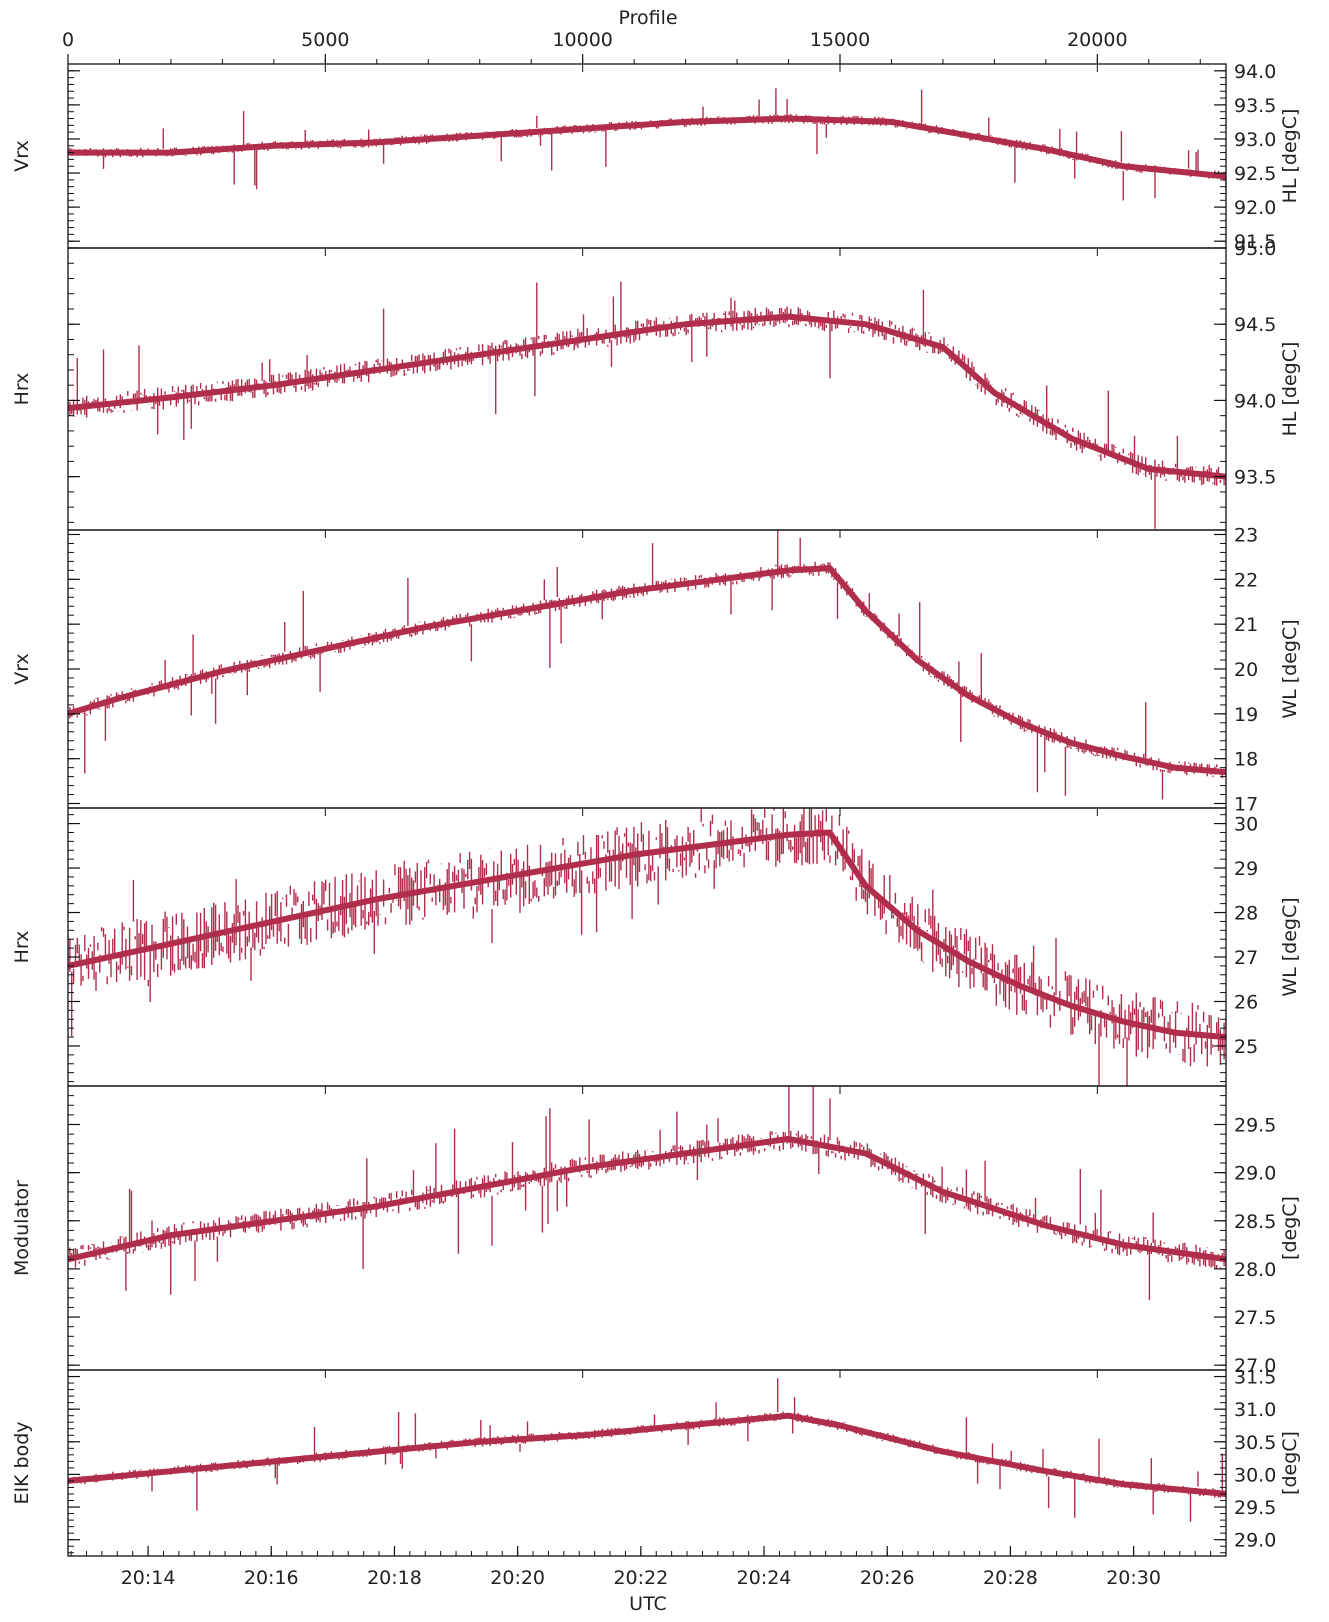  What do you see at coordinates (1133, 1578) in the screenshot?
I see `bottom-tick-label: 20:30` at bounding box center [1133, 1578].